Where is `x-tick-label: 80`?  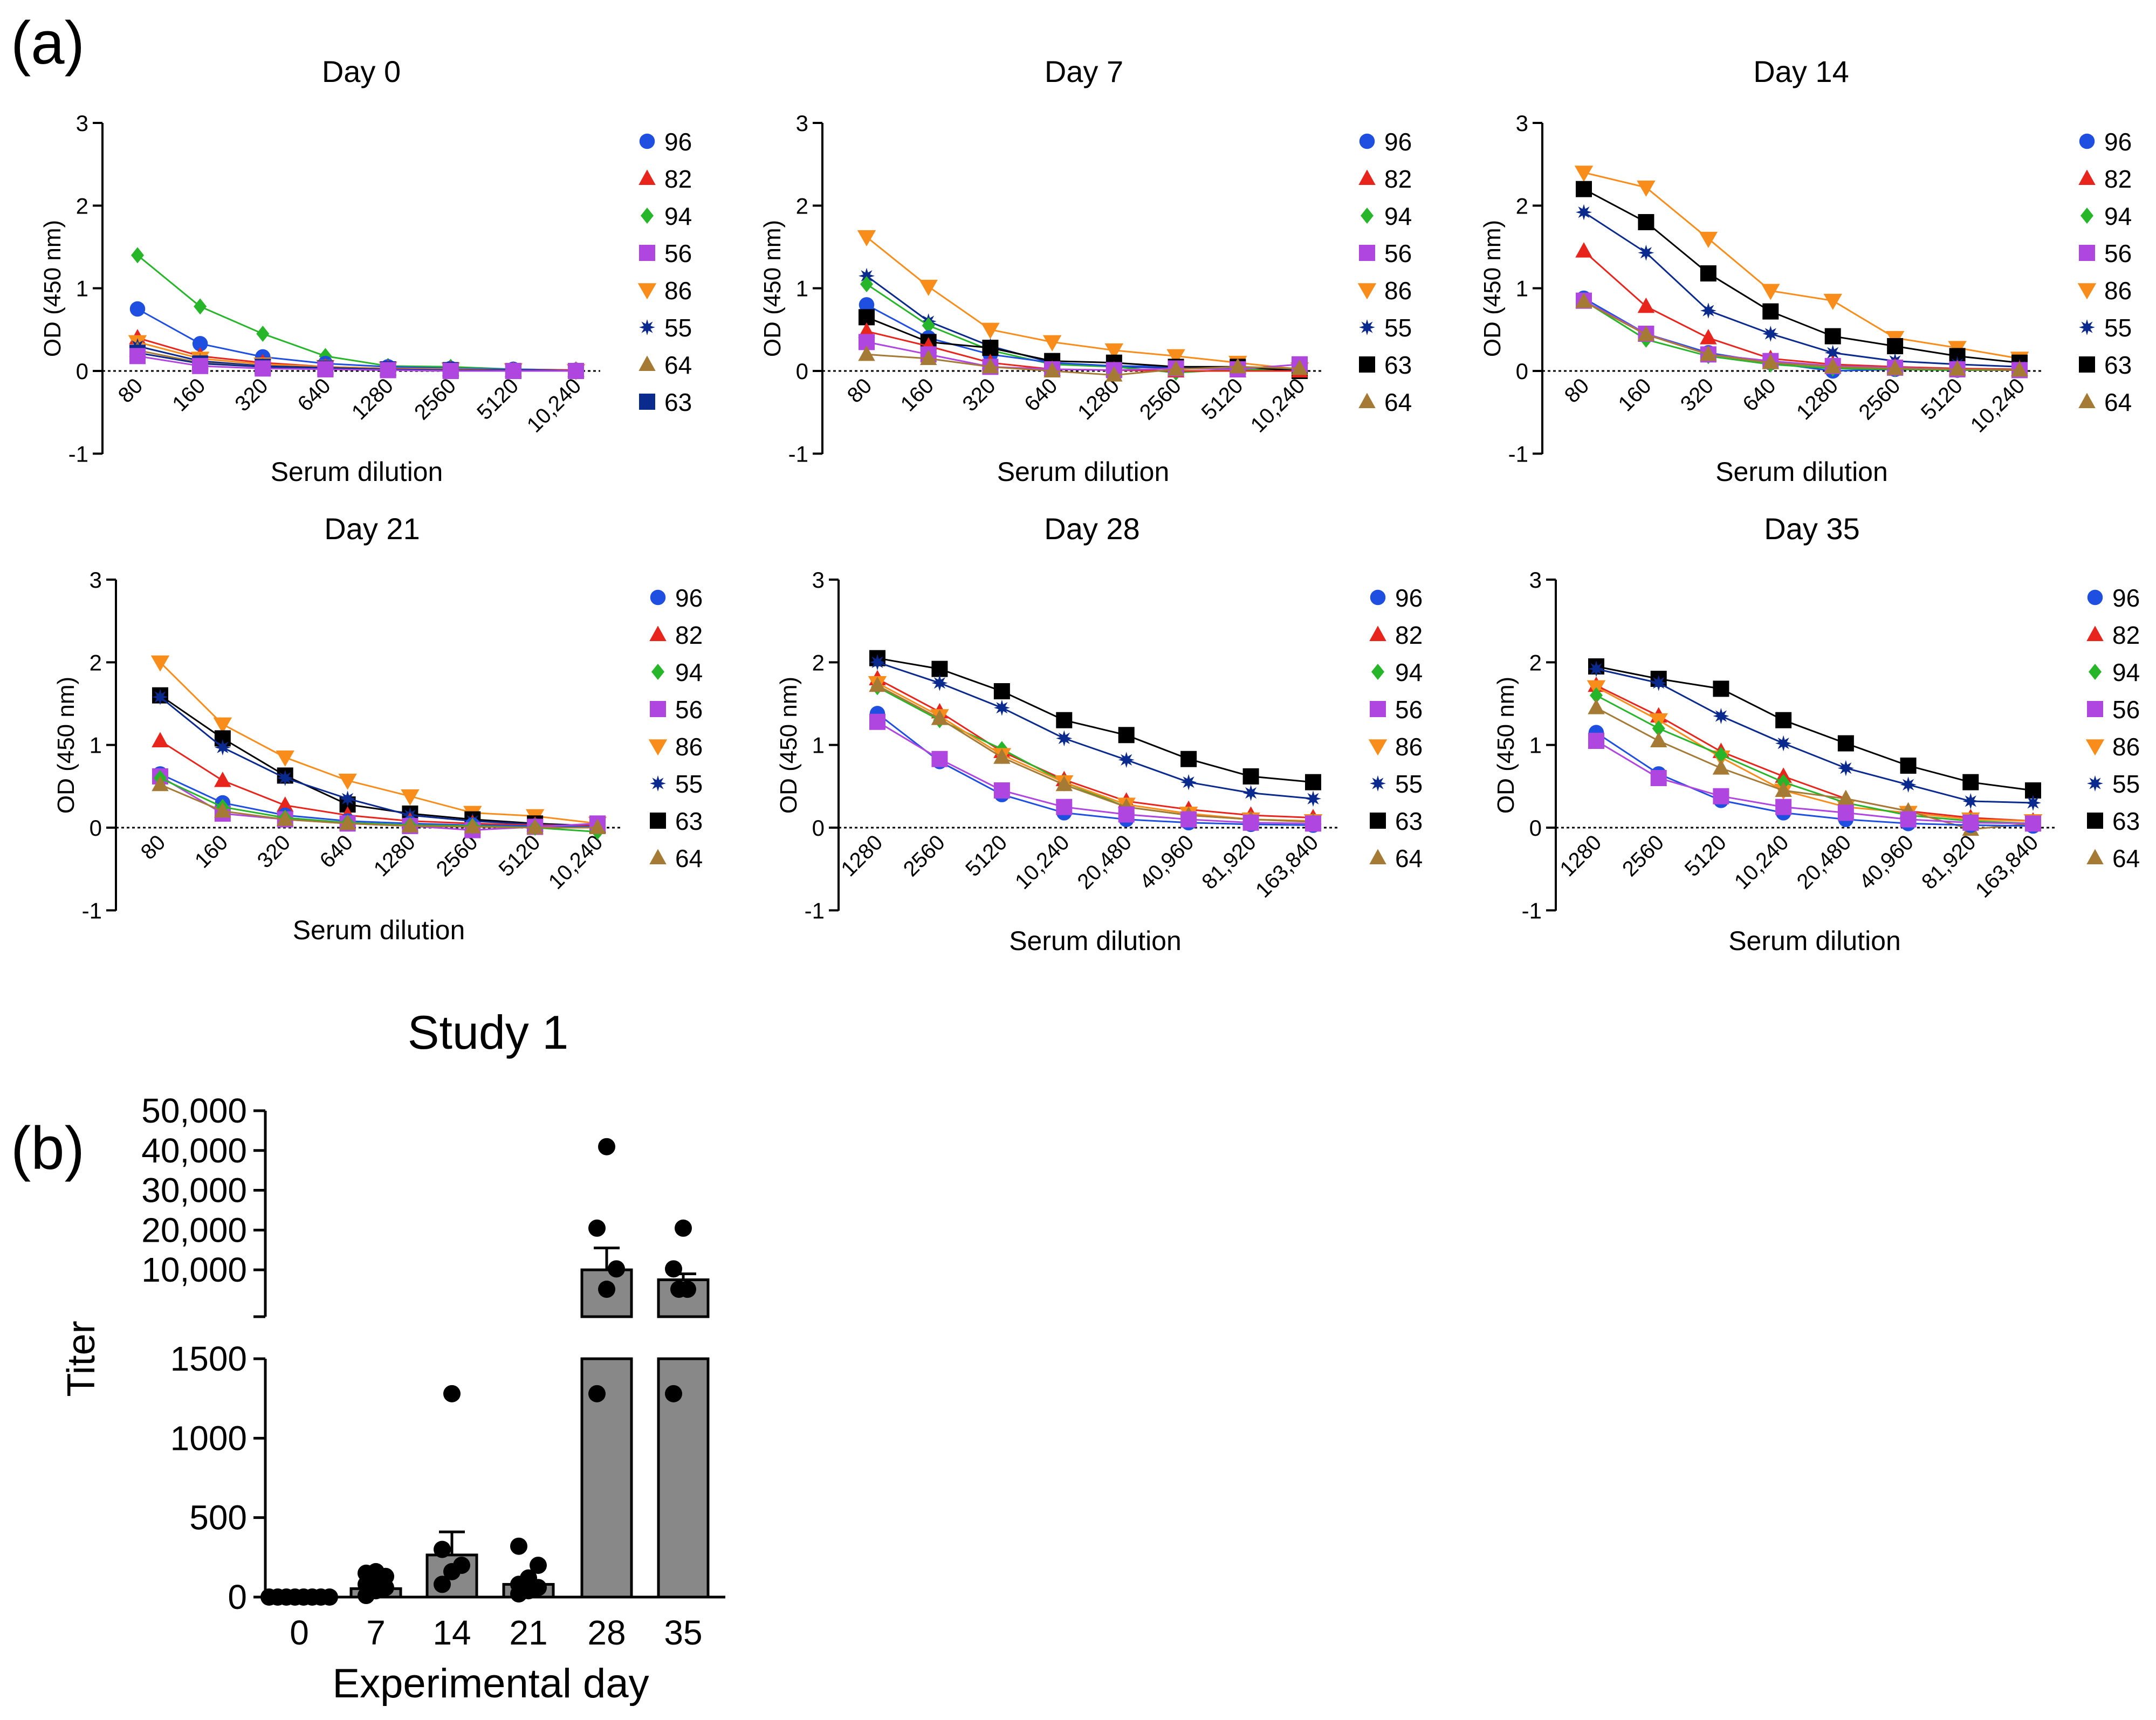 x-tick-label: 80 is located at coordinates (860, 391).